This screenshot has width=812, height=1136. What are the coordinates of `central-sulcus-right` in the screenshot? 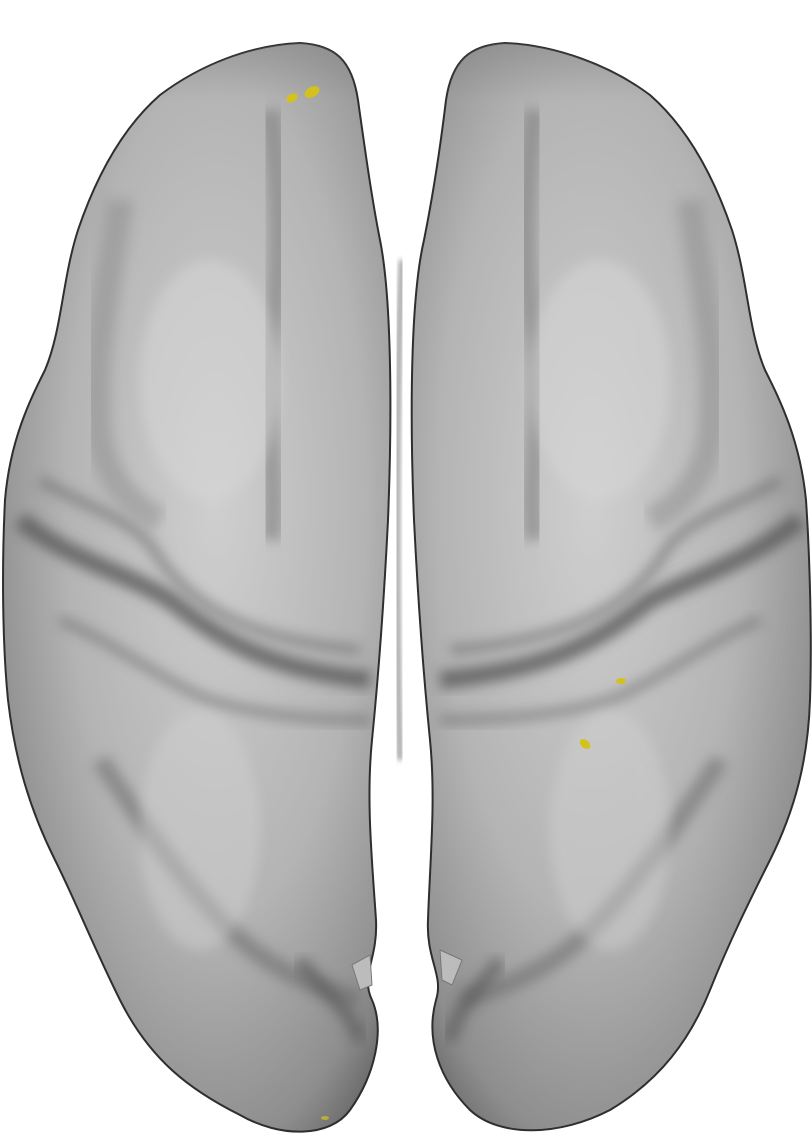 It's located at (622, 600).